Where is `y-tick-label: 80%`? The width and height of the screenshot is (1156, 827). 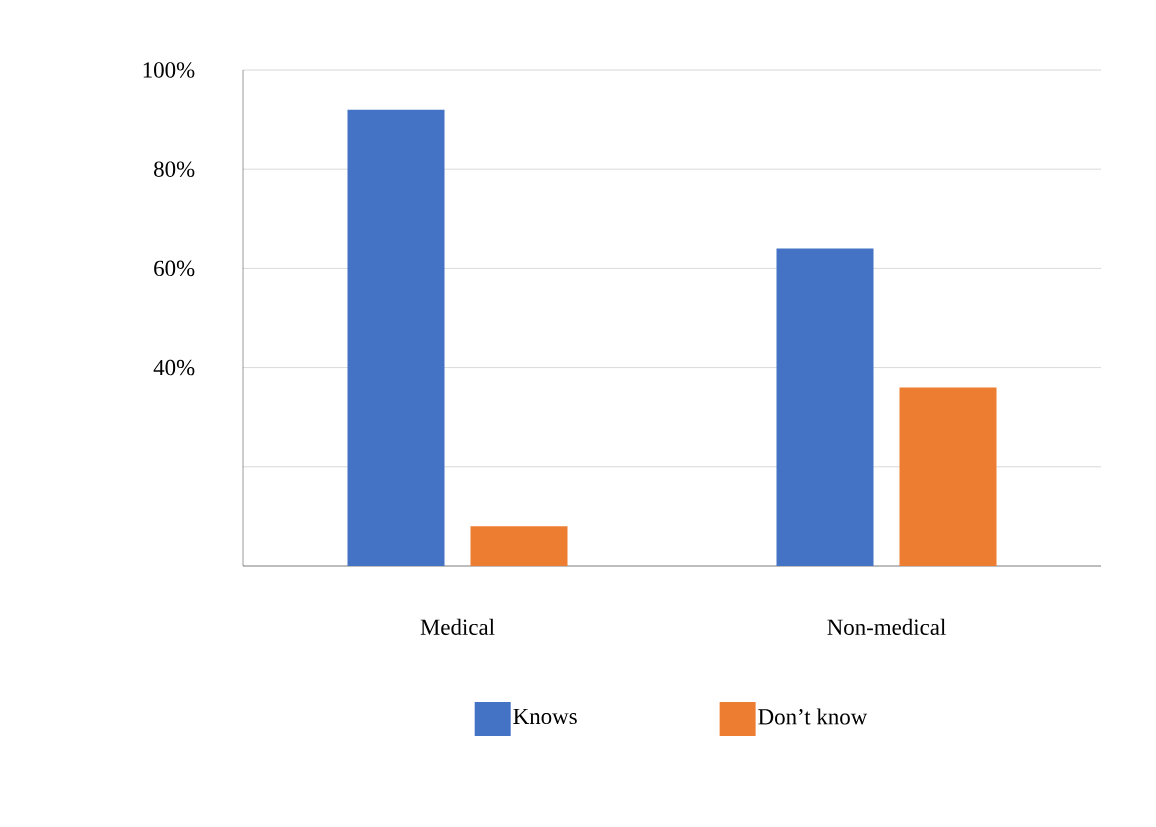
y-tick-label: 80% is located at coordinates (174, 169).